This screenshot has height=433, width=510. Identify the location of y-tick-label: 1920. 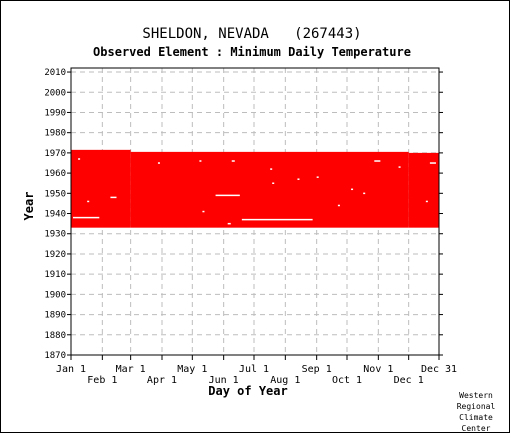
(55, 255).